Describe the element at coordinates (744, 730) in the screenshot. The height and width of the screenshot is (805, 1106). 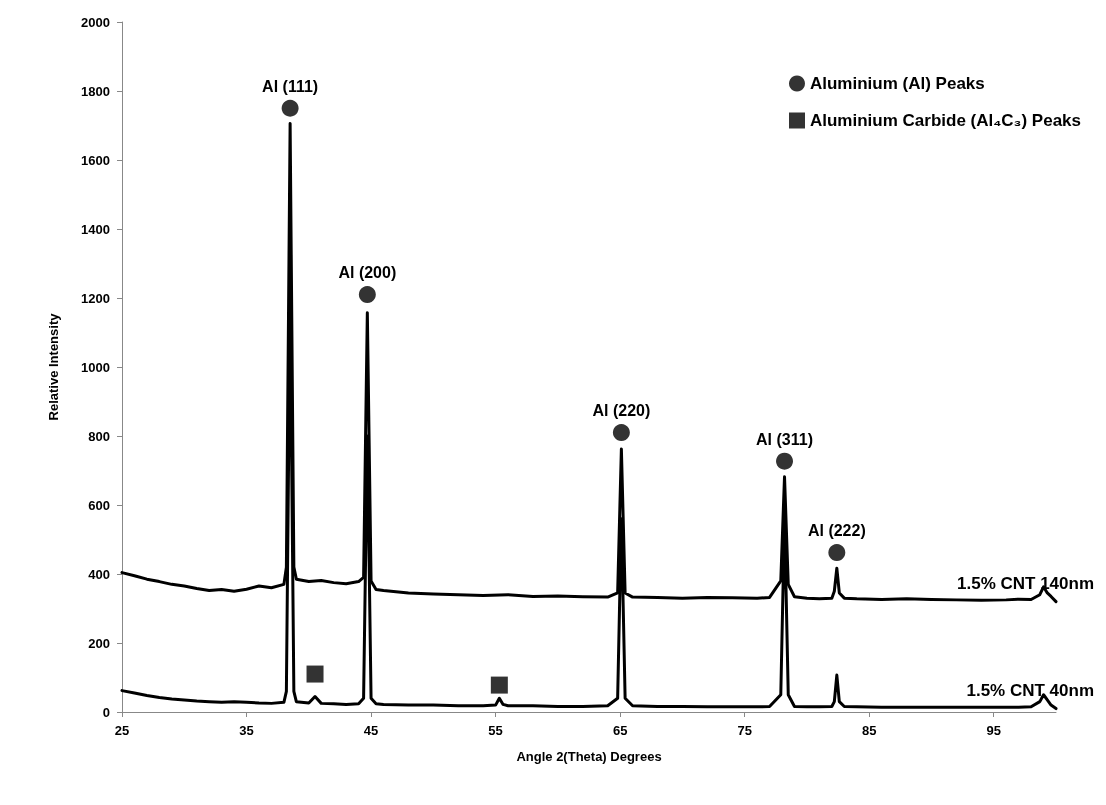
I see `x-tick-label: 75` at that location.